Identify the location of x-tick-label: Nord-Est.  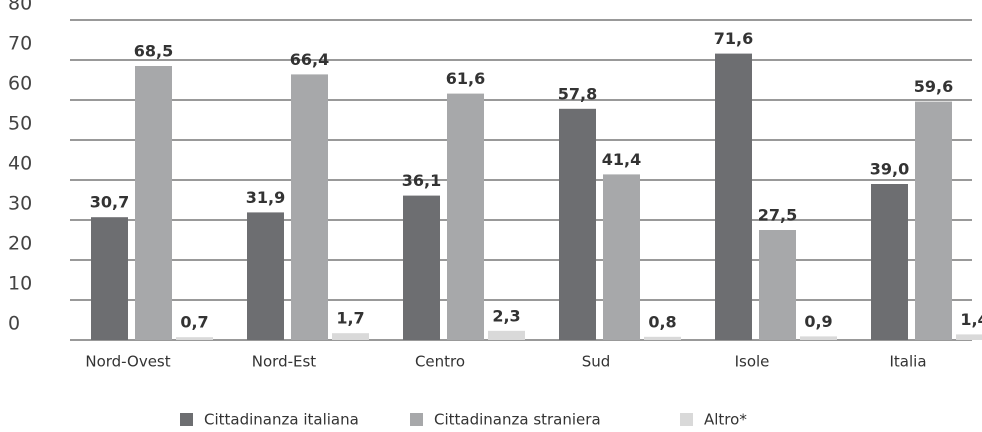
(284, 362).